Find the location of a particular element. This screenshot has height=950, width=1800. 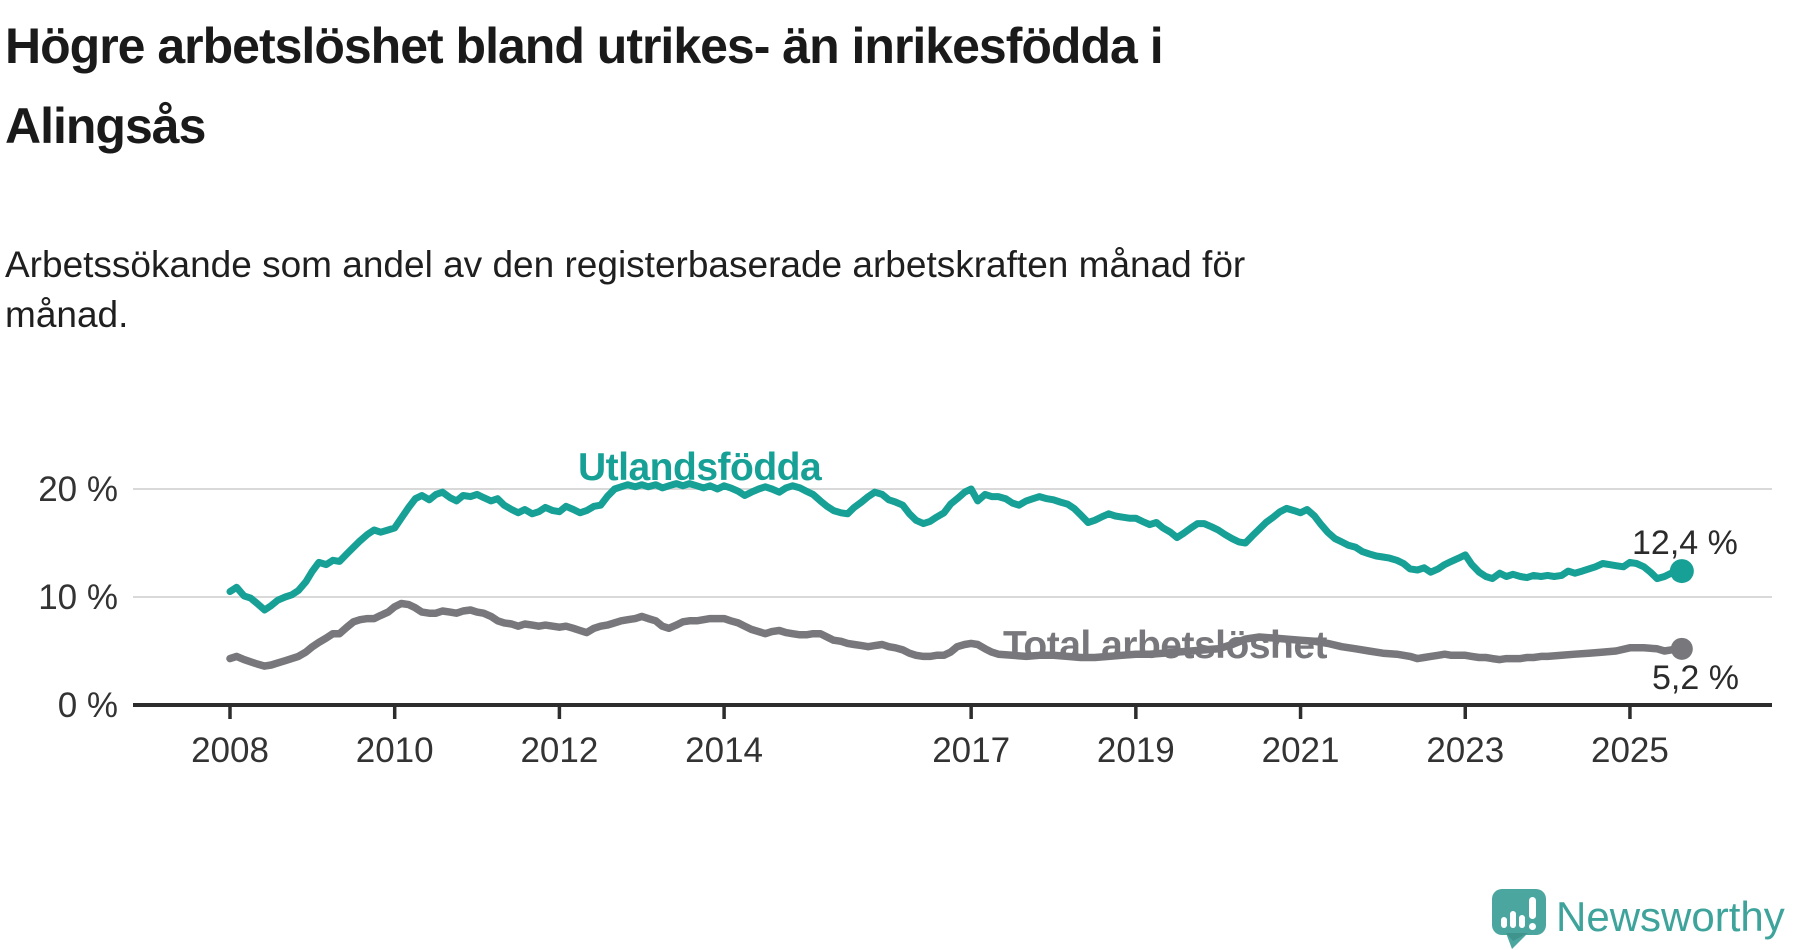

x-axis-tick-label: 2017 is located at coordinates (971, 750).